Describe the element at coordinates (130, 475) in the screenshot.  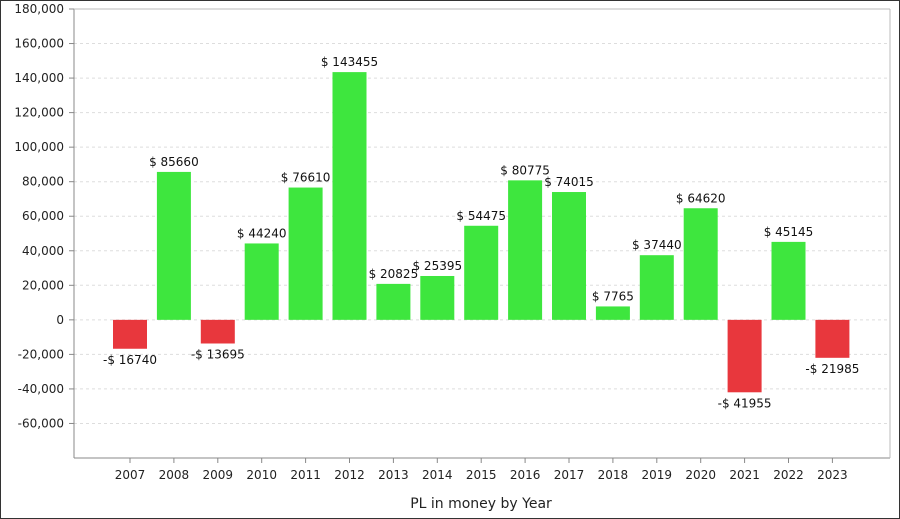
I see `x-tick-label: 2007` at that location.